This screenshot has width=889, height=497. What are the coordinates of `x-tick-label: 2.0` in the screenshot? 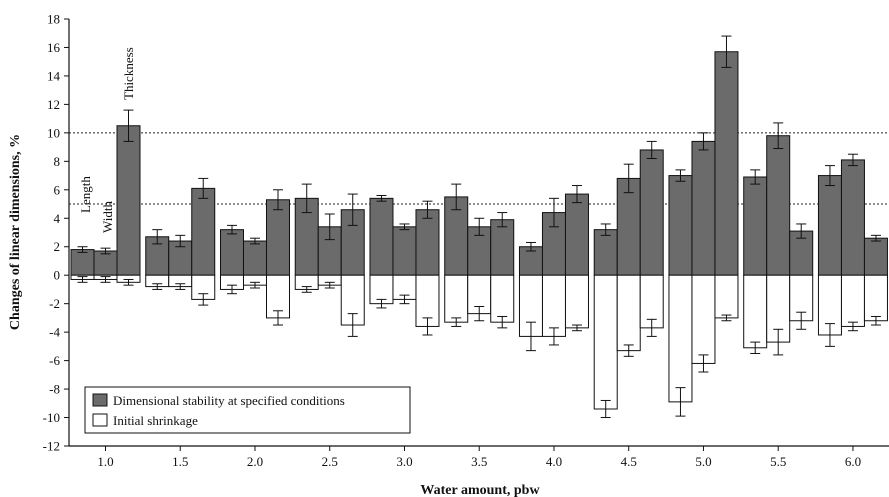 It's located at (255, 461).